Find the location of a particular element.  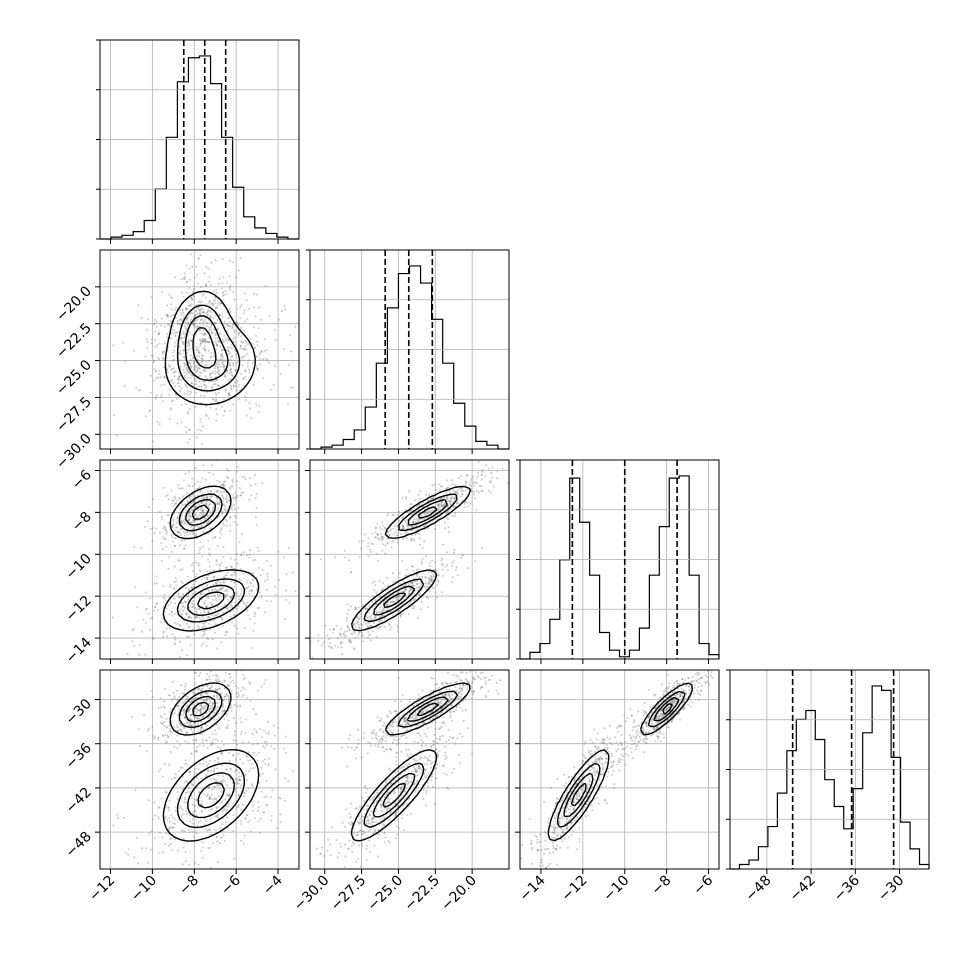

histogram-series is located at coordinates (199, 147).